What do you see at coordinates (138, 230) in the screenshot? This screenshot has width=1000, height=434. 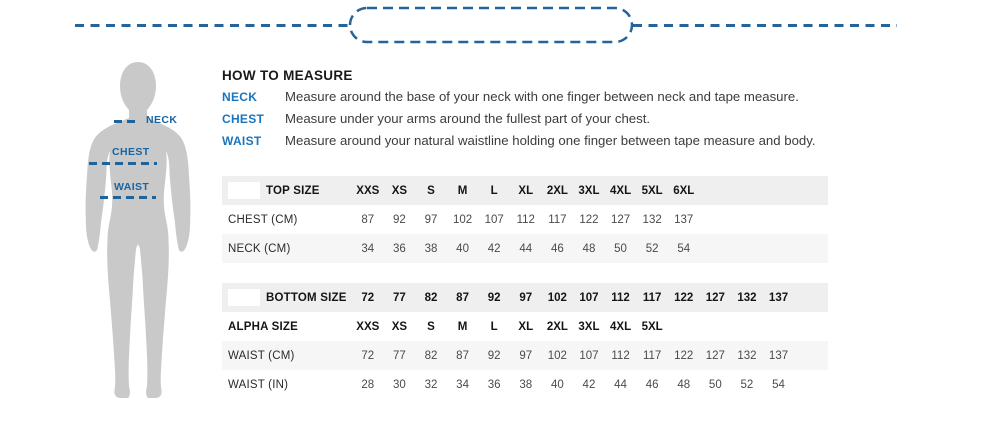 I see `body-silhouette` at bounding box center [138, 230].